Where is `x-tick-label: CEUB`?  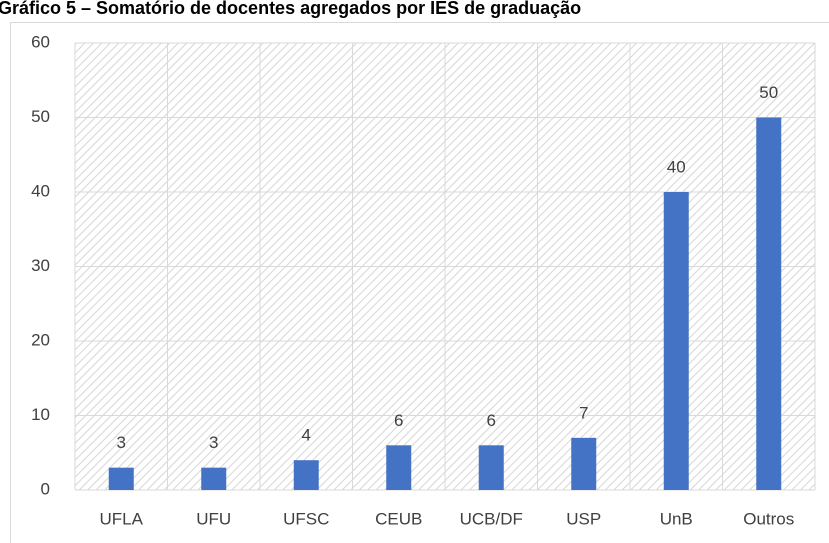
x-tick-label: CEUB is located at coordinates (398, 518).